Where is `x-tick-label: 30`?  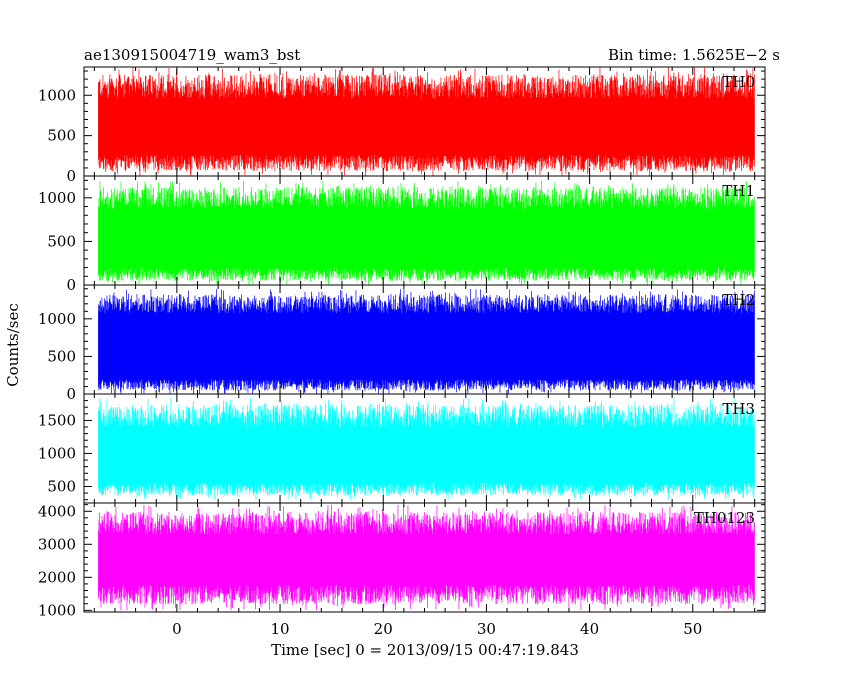
x-tick-label: 30 is located at coordinates (486, 629).